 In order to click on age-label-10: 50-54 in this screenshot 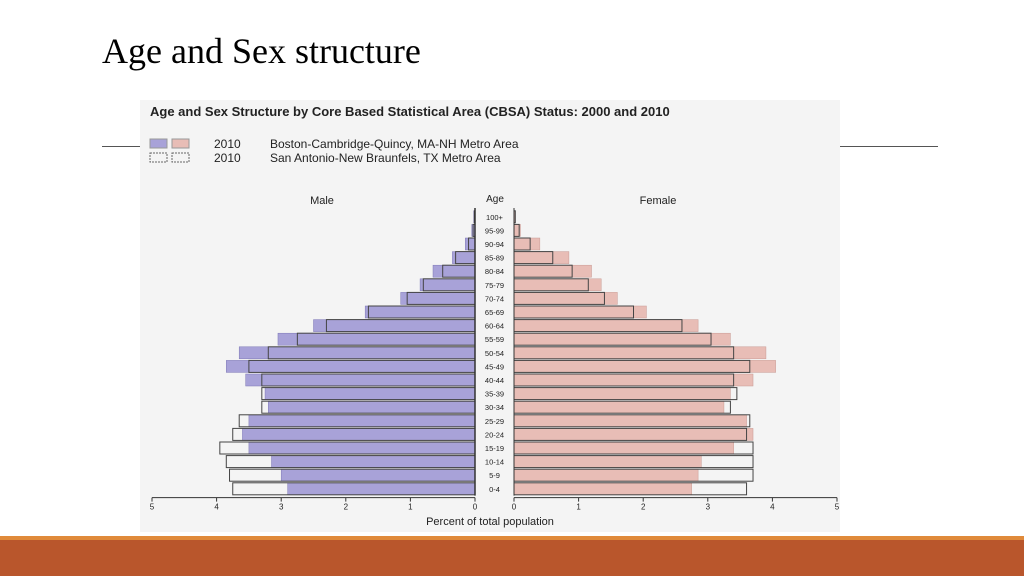, I will do `click(494, 353)`.